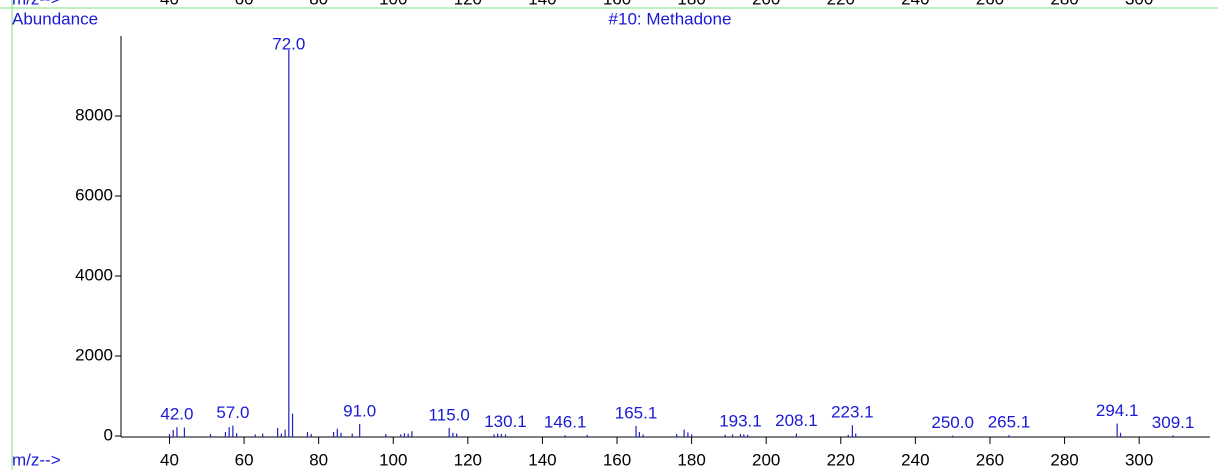 Image resolution: width=1218 pixels, height=470 pixels. Describe the element at coordinates (915, 4) in the screenshot. I see `top-x-tick-label: 240` at that location.